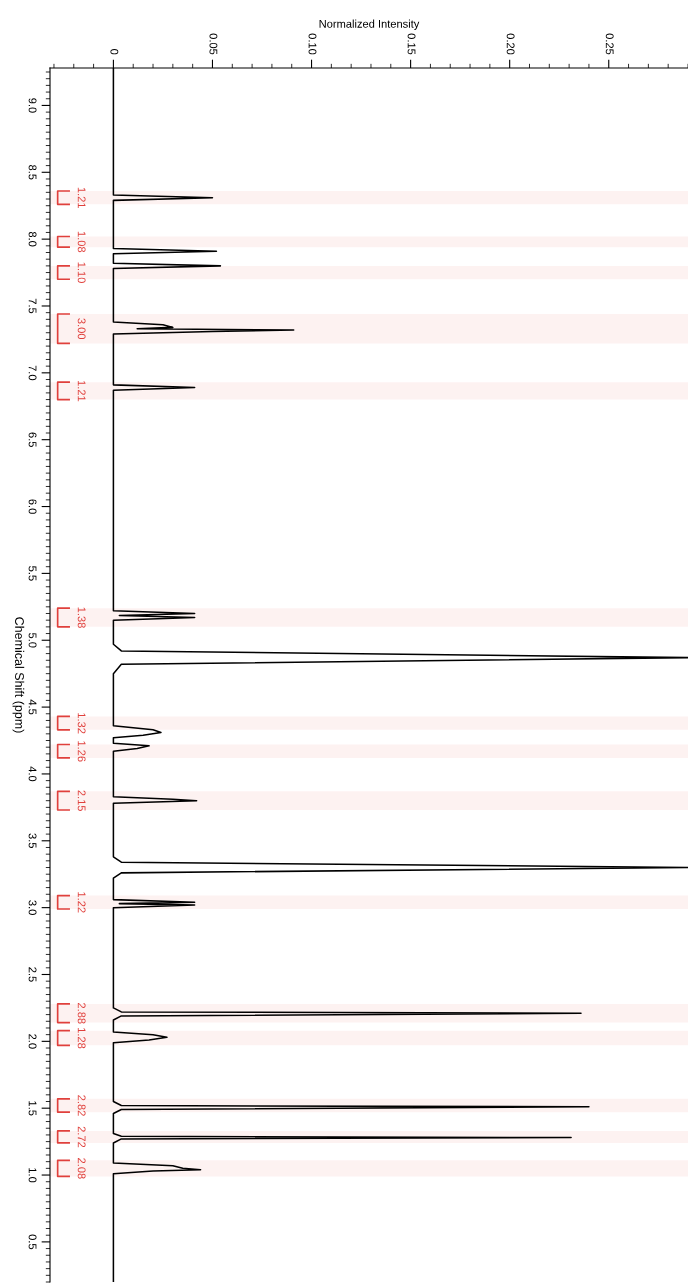 Image resolution: width=688 pixels, height=1284 pixels. Describe the element at coordinates (609, 44) in the screenshot. I see `x-tick-label: 0.25` at that location.